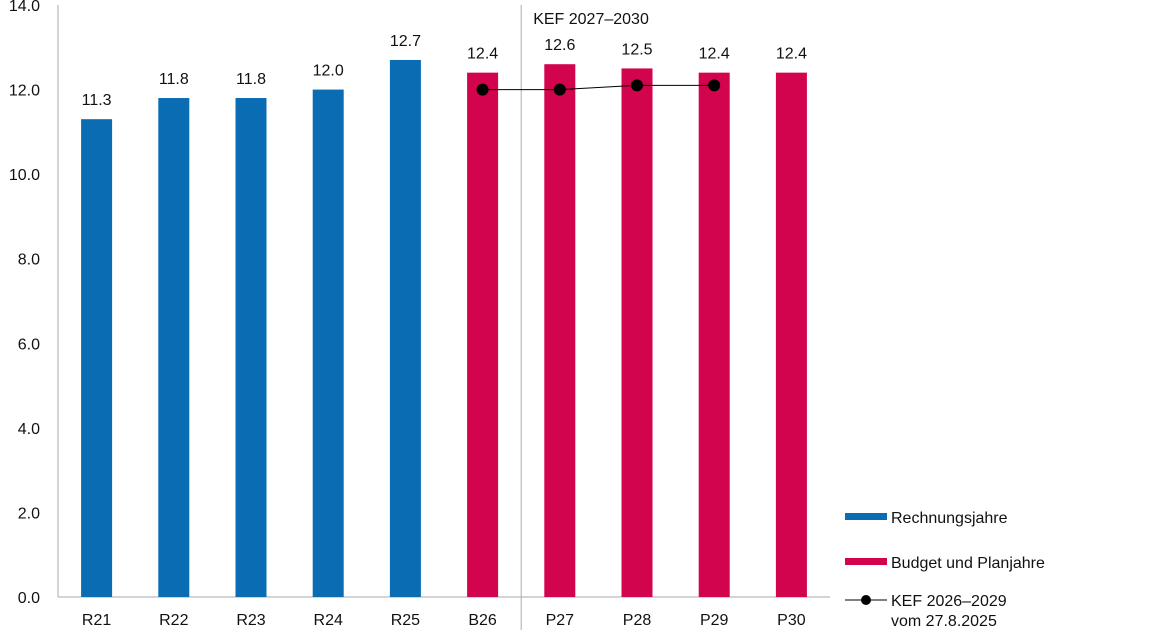 The width and height of the screenshot is (1152, 636). I want to click on bar-P29, so click(714, 334).